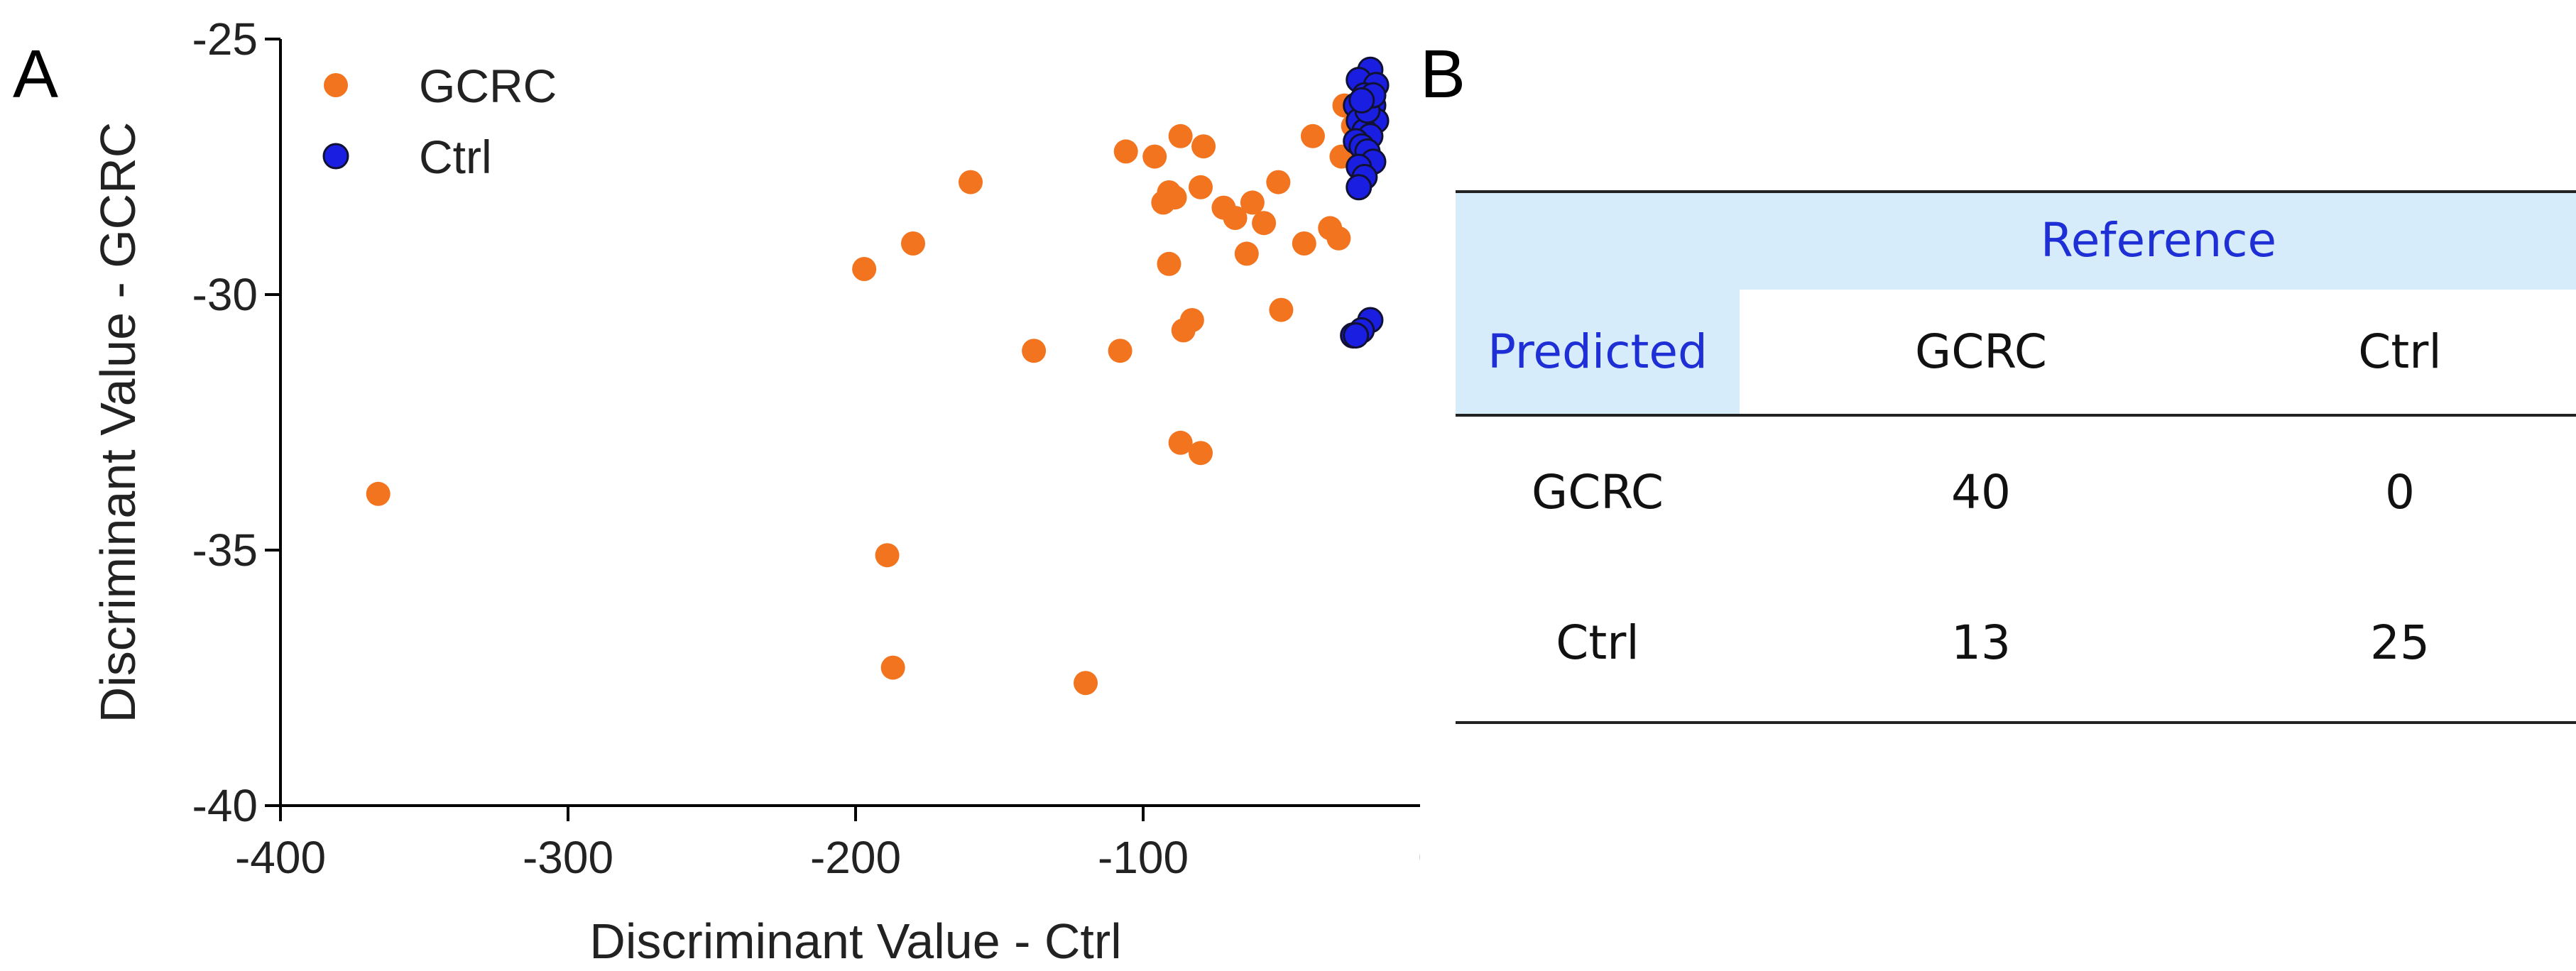  What do you see at coordinates (855, 857) in the screenshot?
I see `x-tick-label: -200` at bounding box center [855, 857].